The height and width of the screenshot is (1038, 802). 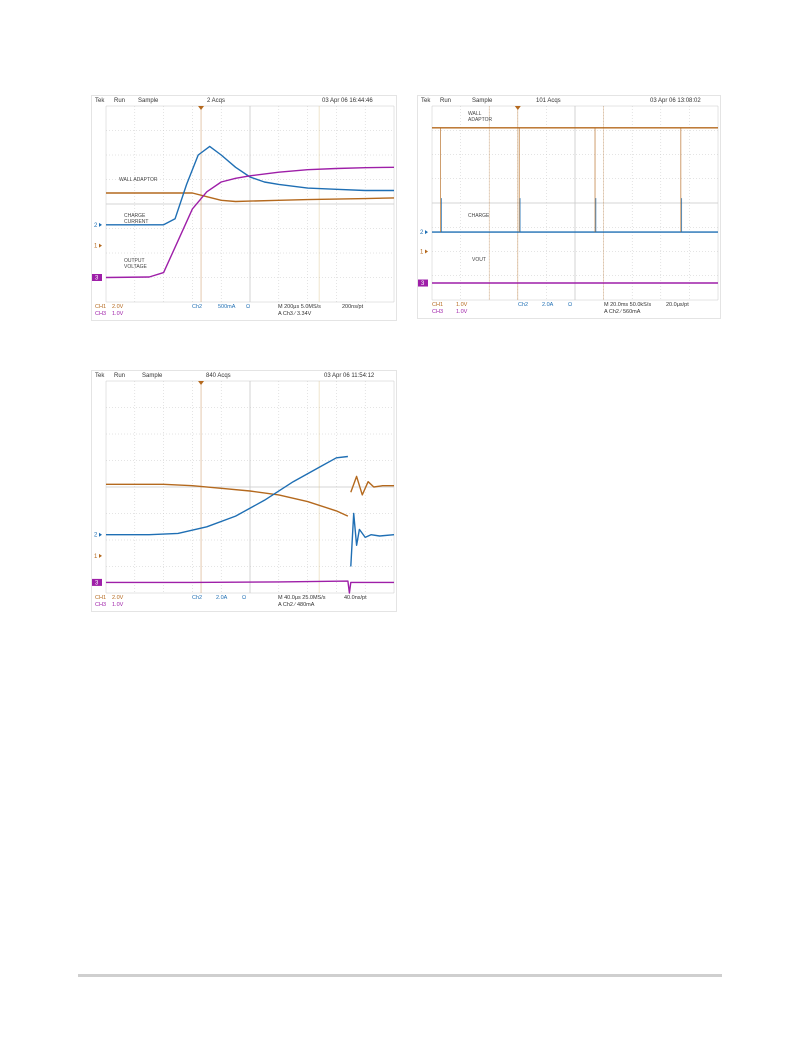 What do you see at coordinates (628, 305) in the screenshot?
I see `timebase: M 20.0ms 50.0kS/s` at bounding box center [628, 305].